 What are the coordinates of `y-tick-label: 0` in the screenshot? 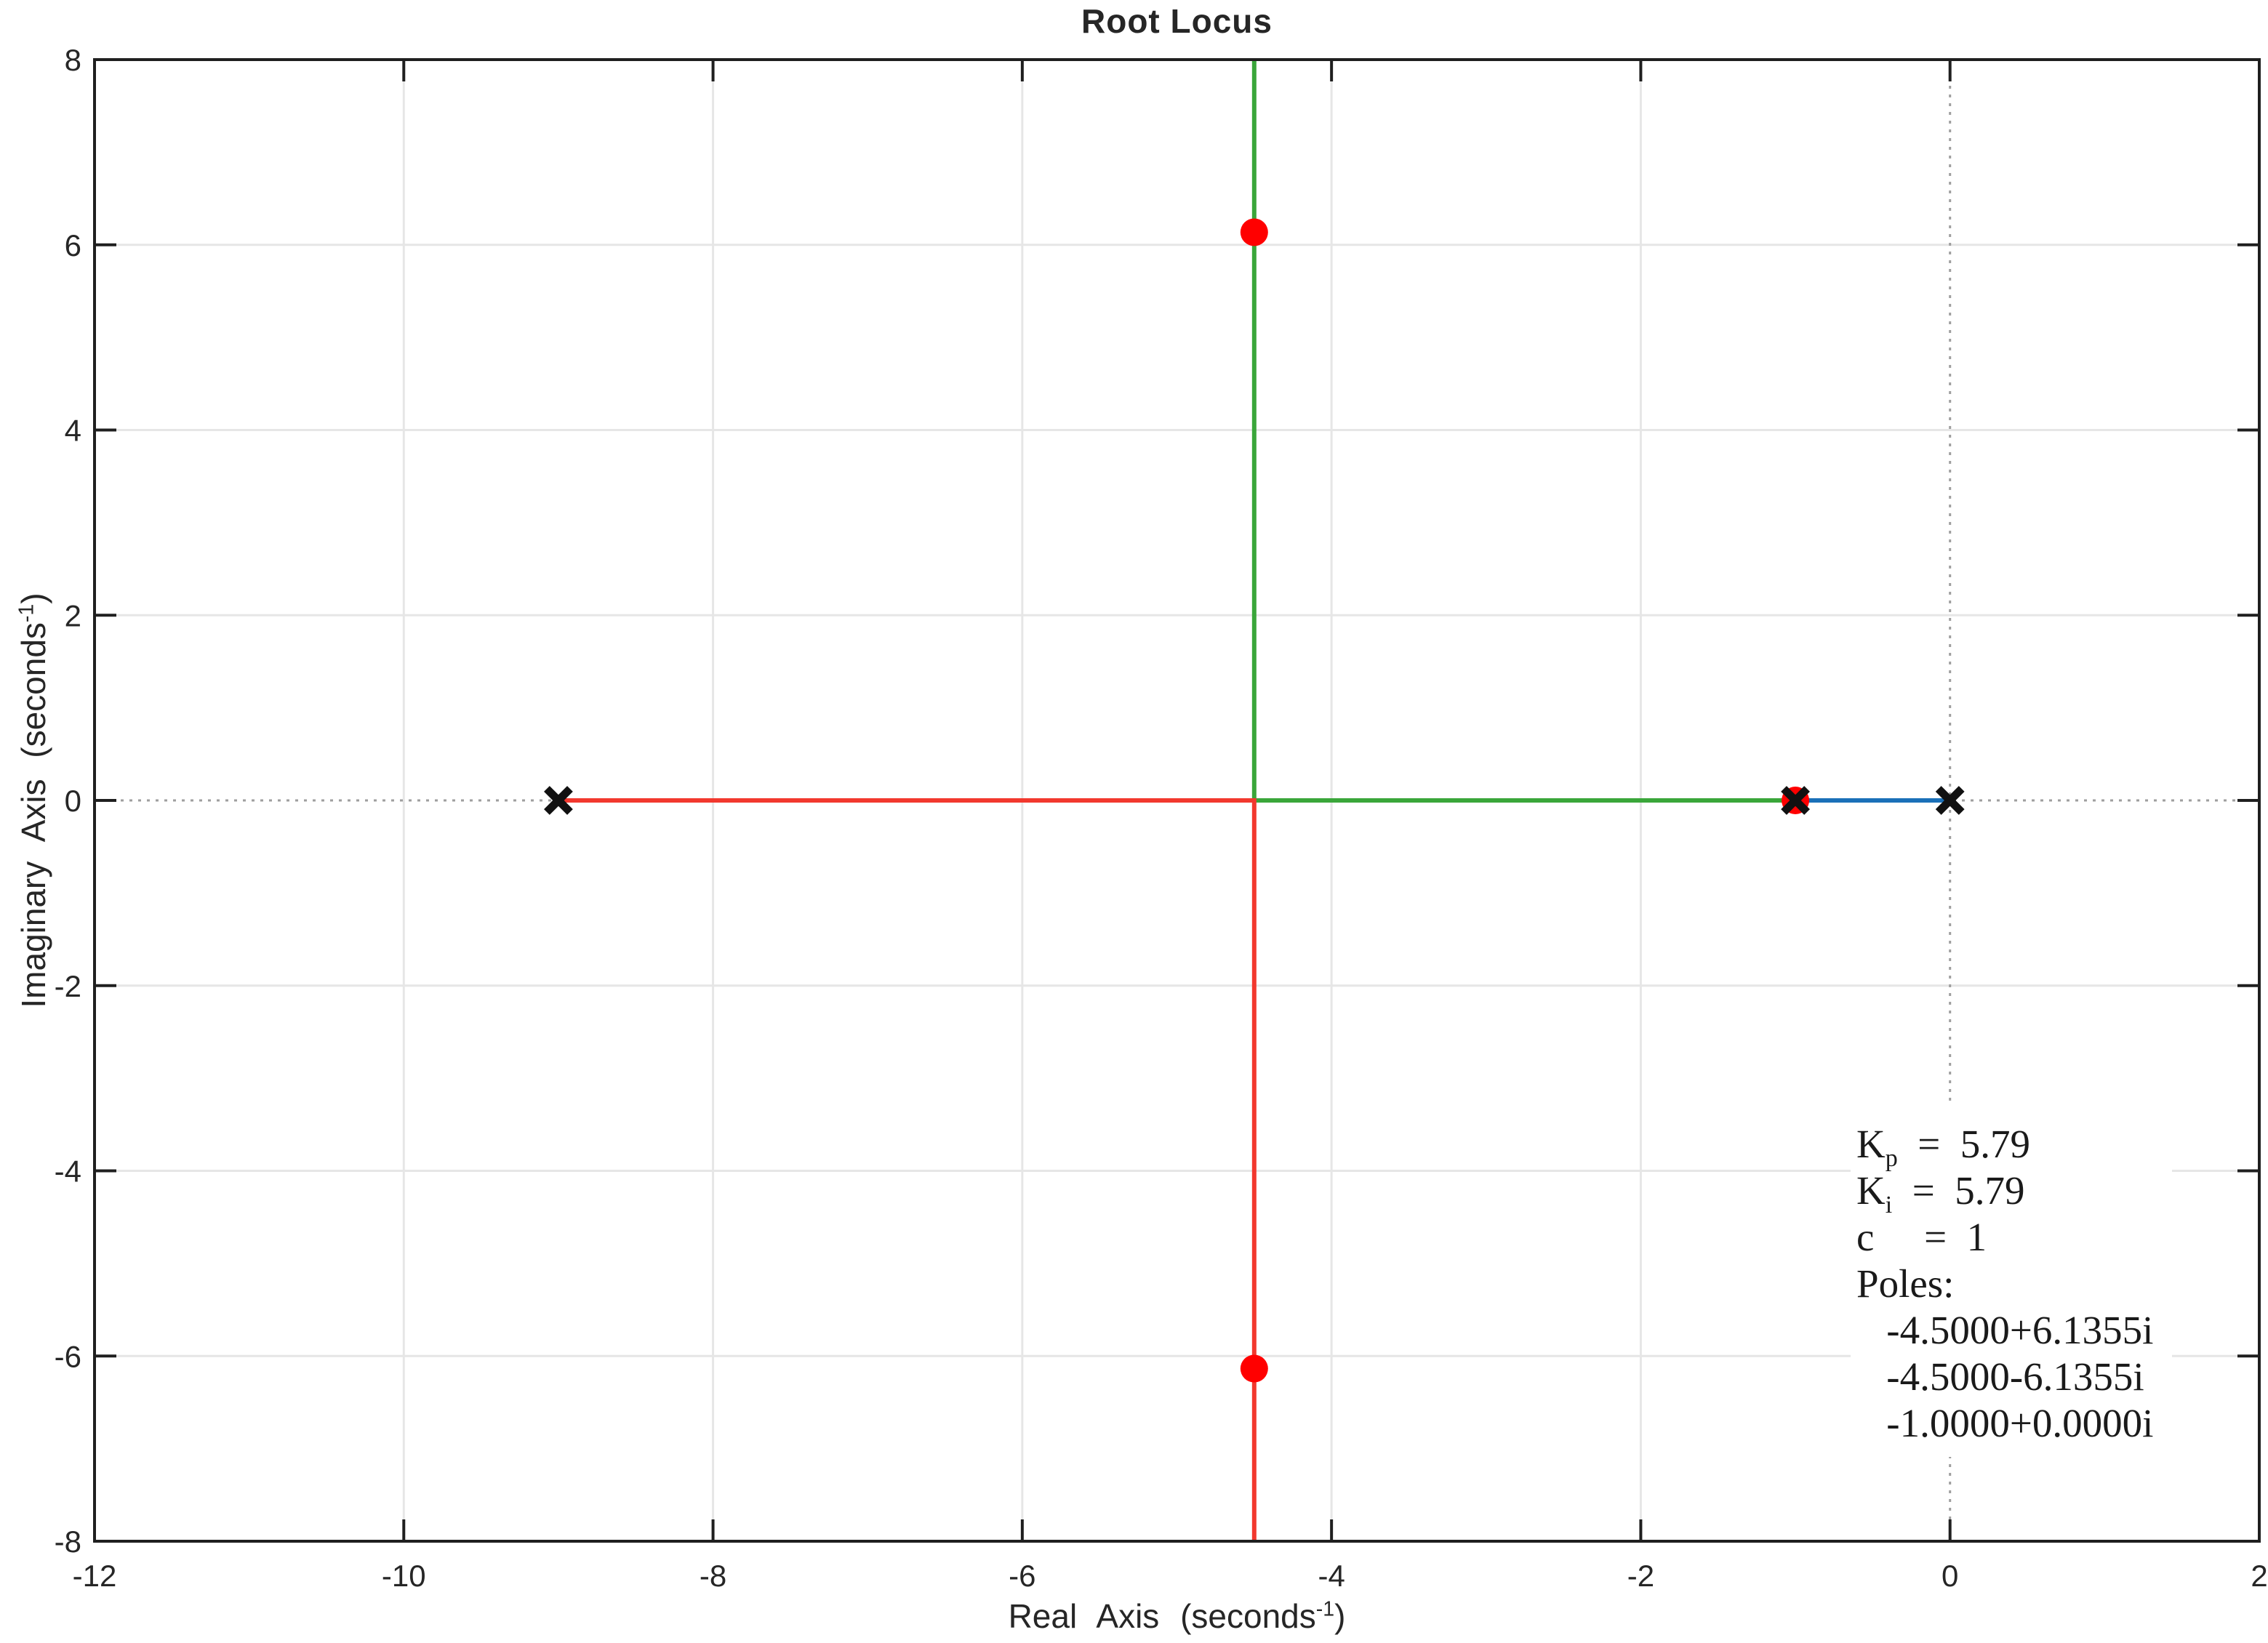 It's located at (73, 801).